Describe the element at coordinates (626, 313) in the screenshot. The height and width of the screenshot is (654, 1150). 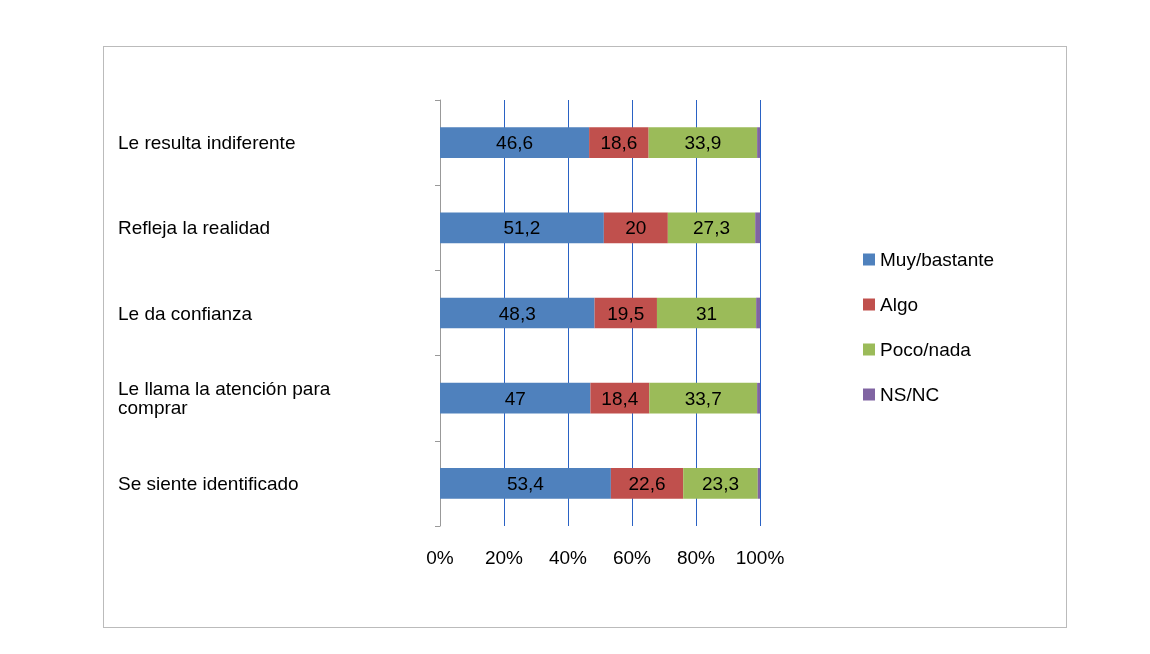
I see `data-label: 19,5` at that location.